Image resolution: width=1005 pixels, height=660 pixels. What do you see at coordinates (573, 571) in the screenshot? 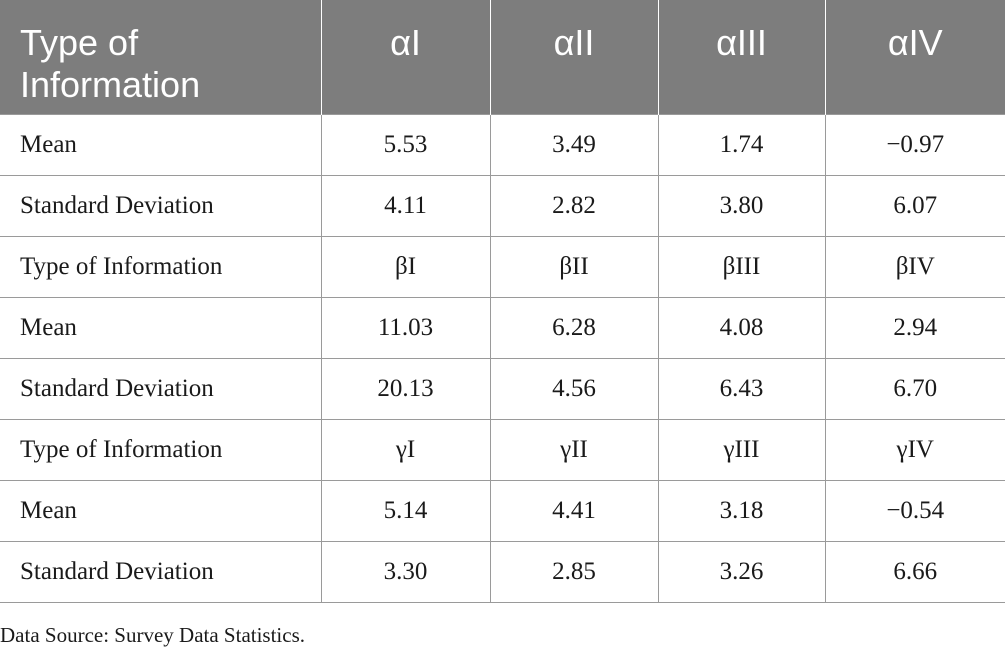
I see `table-cell: 2.85` at bounding box center [573, 571].